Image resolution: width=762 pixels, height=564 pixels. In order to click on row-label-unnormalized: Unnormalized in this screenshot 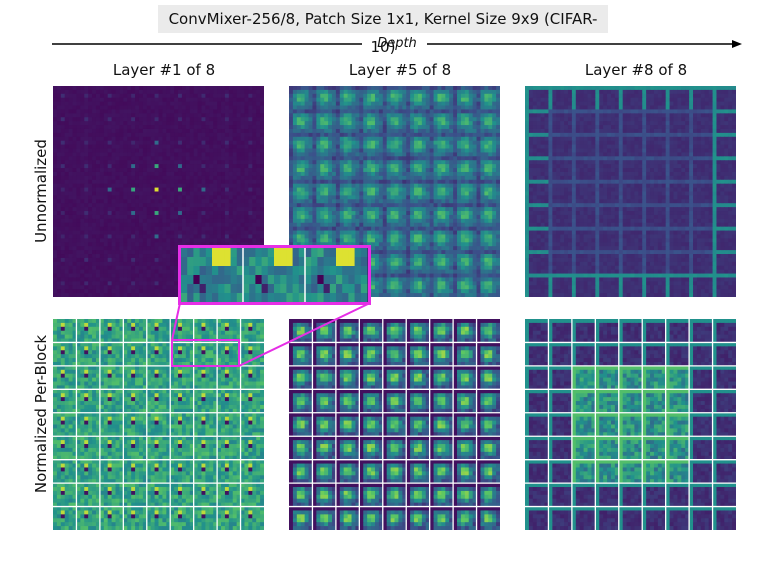, I will do `click(41, 191)`.